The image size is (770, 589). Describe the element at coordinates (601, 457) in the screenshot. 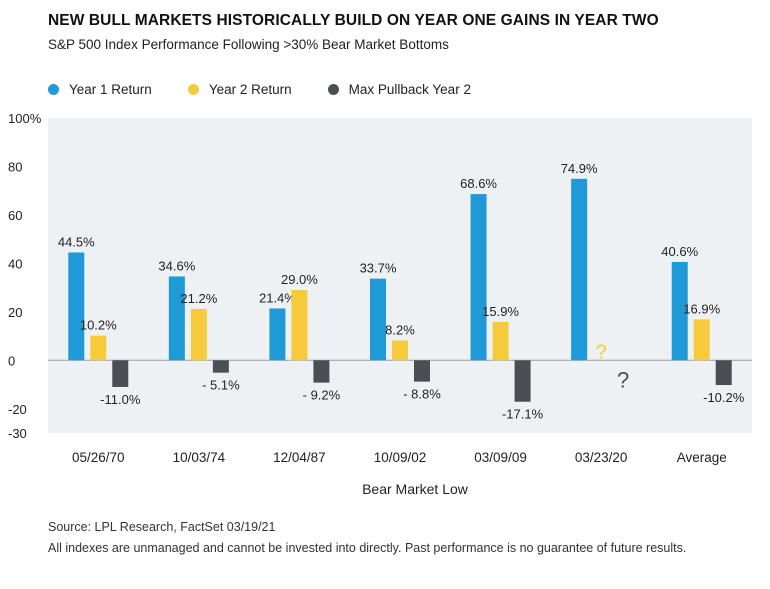

I see `x-tick-label: 03/23/20` at that location.